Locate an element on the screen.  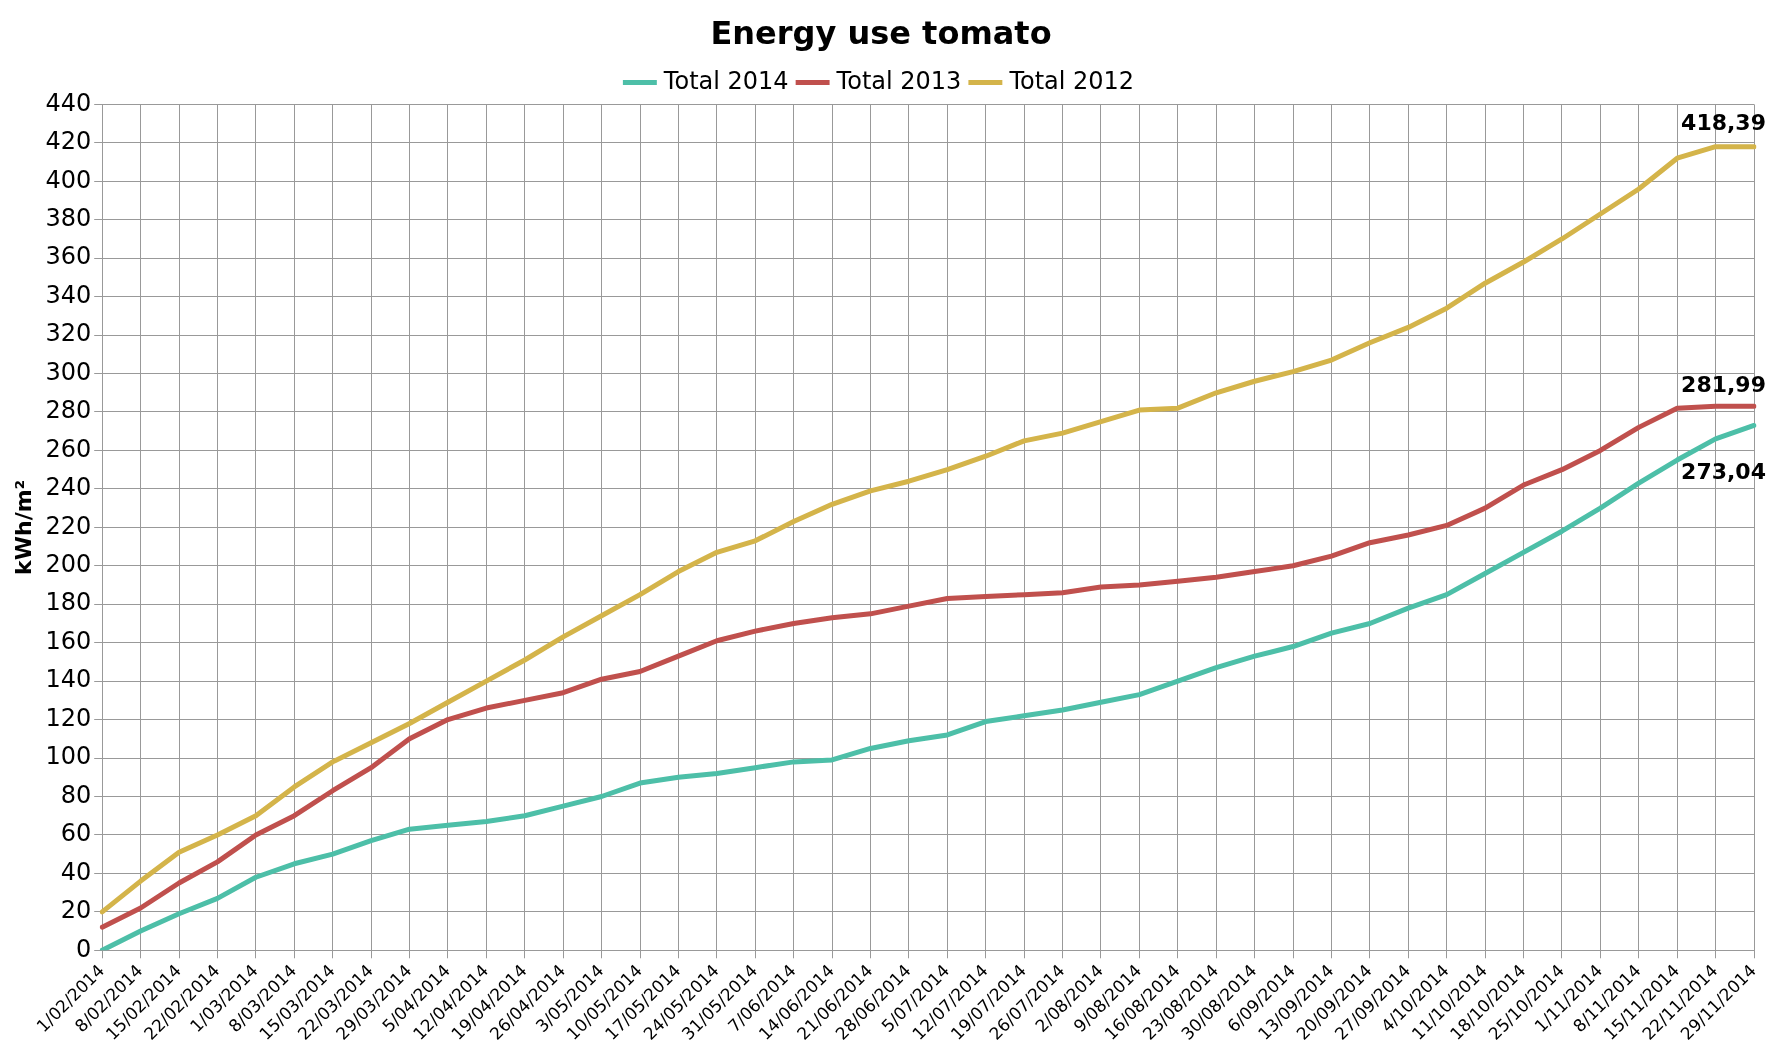
chart-title: Energy use tomato is located at coordinates (881, 32).